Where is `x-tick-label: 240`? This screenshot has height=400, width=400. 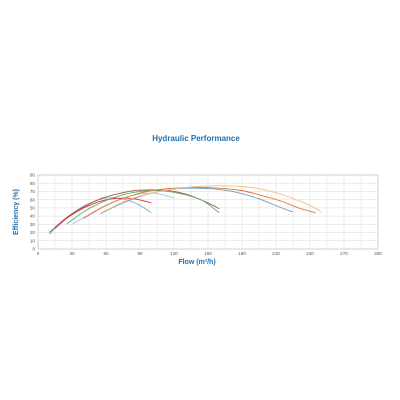
x-tick-label: 240 is located at coordinates (310, 253).